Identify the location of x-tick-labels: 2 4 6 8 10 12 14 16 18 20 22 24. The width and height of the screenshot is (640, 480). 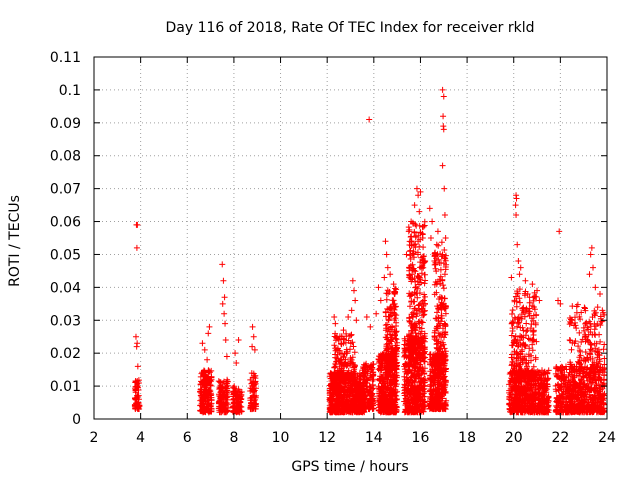
(353, 438).